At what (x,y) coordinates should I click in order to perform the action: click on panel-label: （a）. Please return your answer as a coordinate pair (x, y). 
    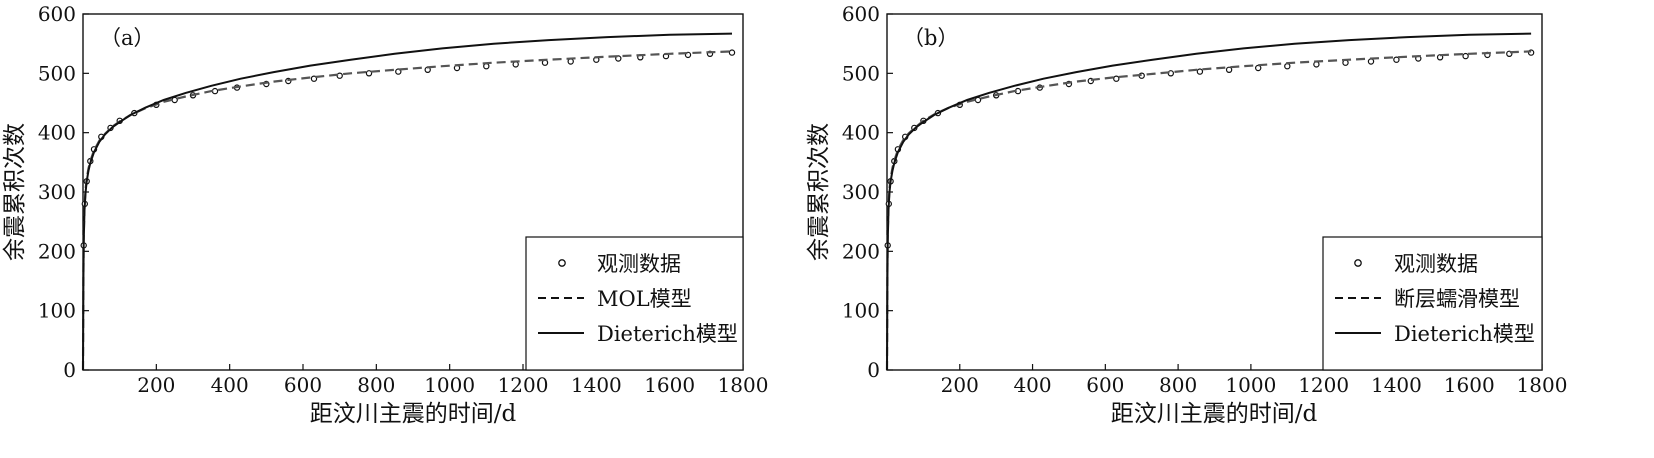
    Looking at the image, I should click on (127, 38).